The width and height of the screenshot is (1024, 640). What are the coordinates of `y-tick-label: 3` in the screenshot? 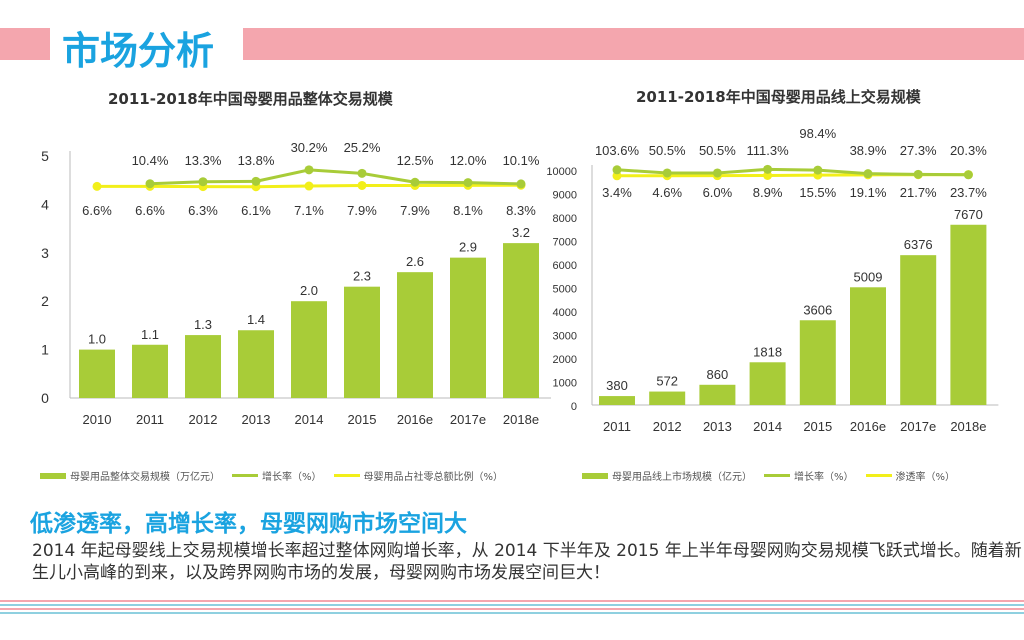 It's located at (45, 253).